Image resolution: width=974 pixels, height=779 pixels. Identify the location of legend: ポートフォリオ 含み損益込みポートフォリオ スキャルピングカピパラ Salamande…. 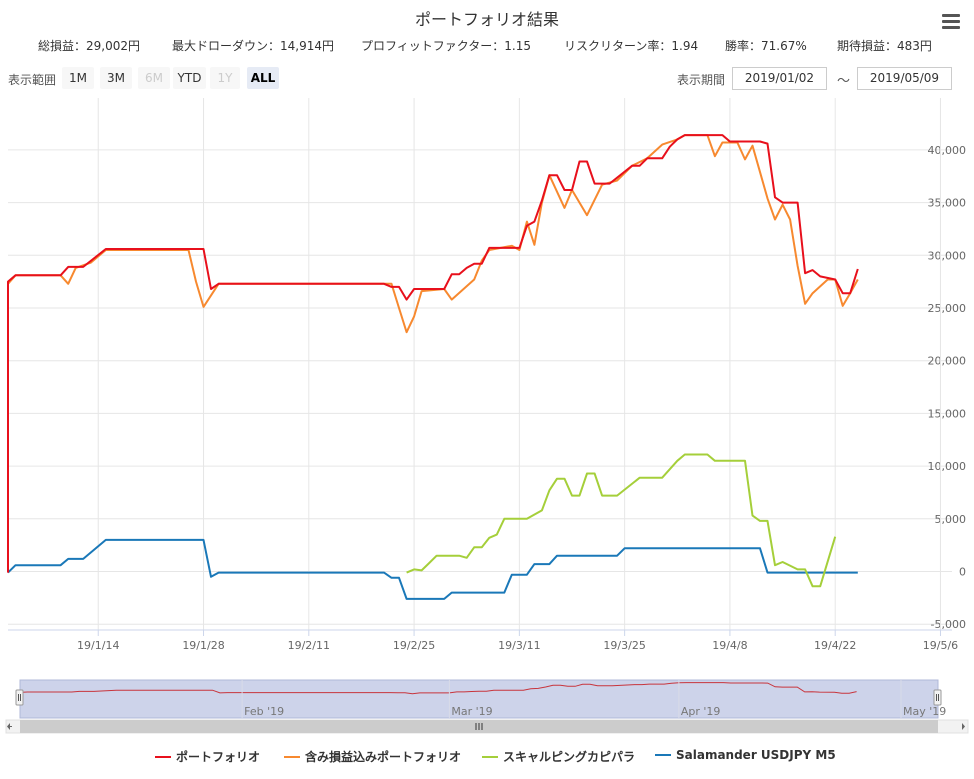
(487, 758).